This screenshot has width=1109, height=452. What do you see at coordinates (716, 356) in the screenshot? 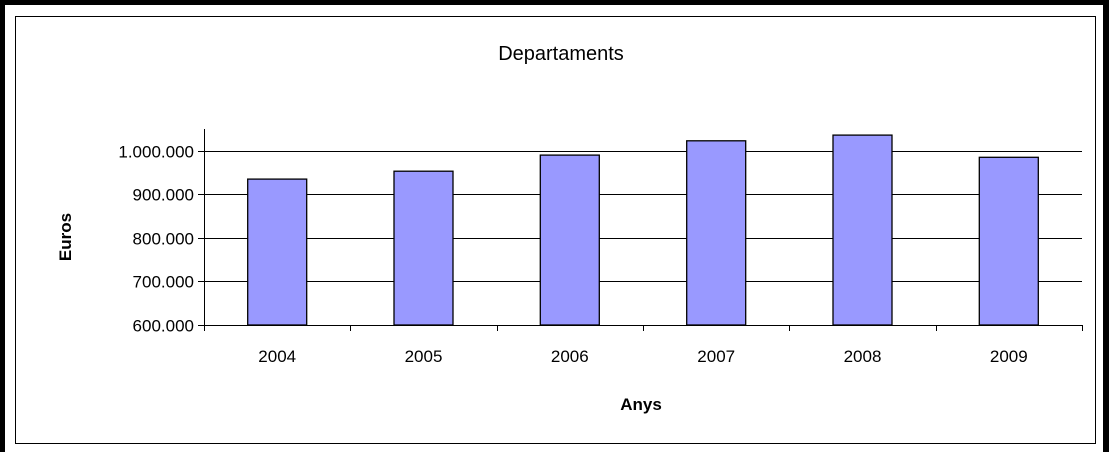
I see `x-tick-label: 2007` at bounding box center [716, 356].